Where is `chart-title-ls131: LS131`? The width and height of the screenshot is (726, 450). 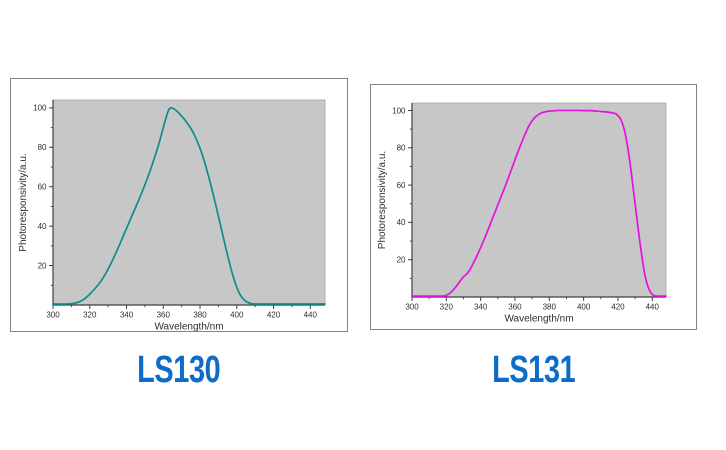 chart-title-ls131: LS131 is located at coordinates (533, 370).